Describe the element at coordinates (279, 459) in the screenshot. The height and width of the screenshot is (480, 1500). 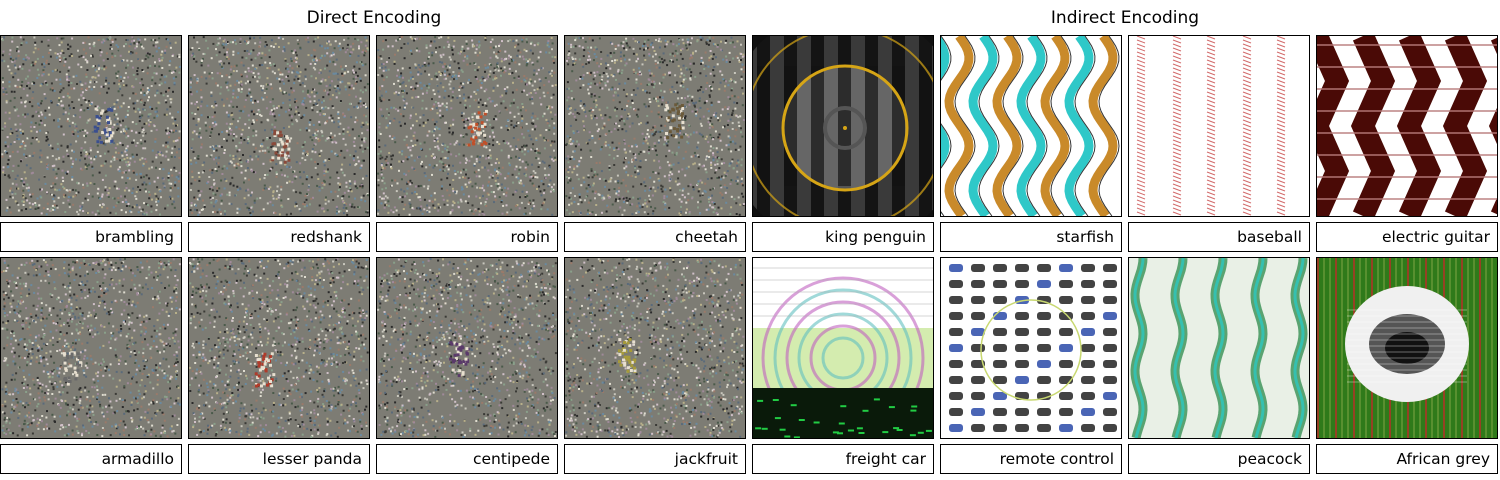
I see `class-label: lesser panda` at that location.